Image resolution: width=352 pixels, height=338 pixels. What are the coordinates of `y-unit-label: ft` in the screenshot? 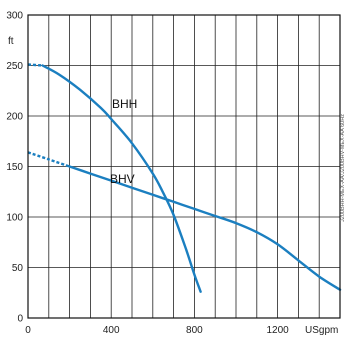 It's located at (11, 41).